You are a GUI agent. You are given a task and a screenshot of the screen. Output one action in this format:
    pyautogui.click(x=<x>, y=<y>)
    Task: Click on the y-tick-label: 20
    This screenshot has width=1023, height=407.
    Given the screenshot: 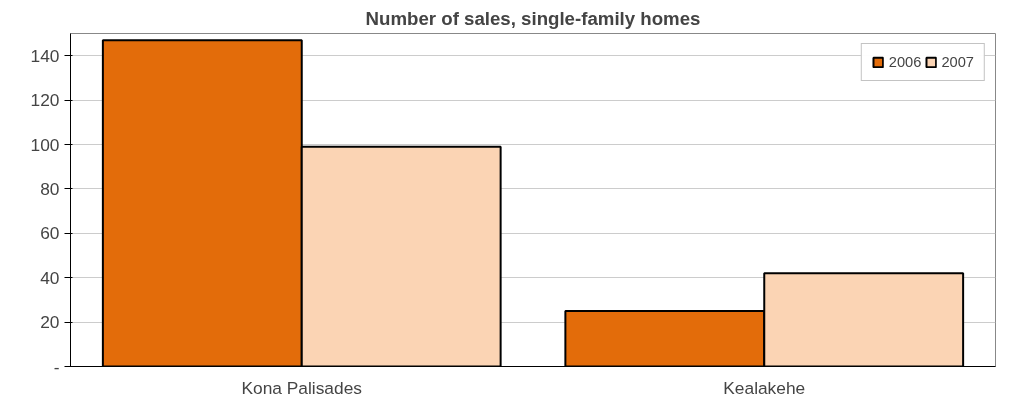 What is the action you would take?
    pyautogui.click(x=50, y=322)
    